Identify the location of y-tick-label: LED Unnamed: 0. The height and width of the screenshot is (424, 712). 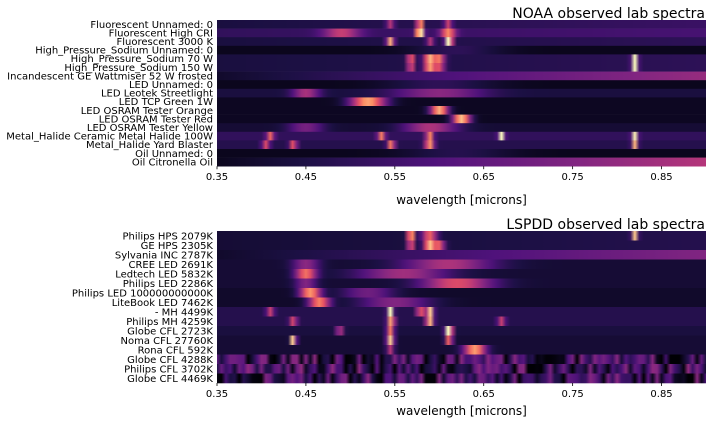
(171, 85).